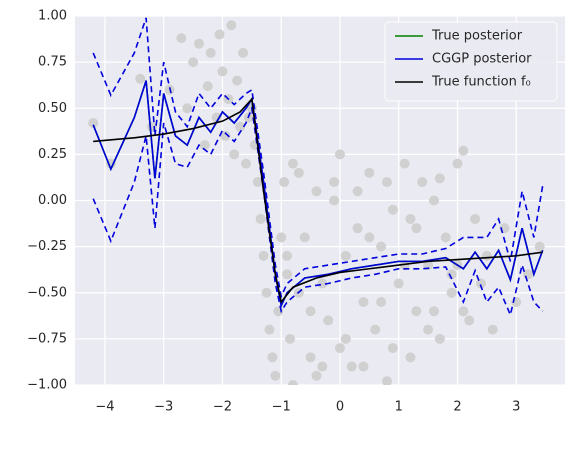 The height and width of the screenshot is (451, 575). What do you see at coordinates (457, 407) in the screenshot?
I see `x-tick-label: 2` at bounding box center [457, 407].